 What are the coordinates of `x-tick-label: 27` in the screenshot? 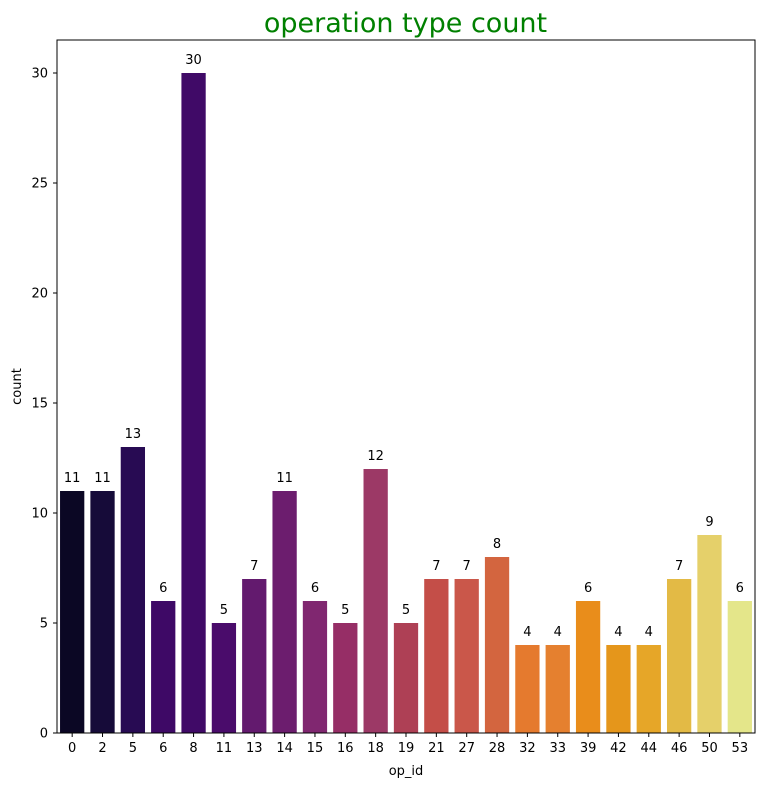 It's located at (466, 748).